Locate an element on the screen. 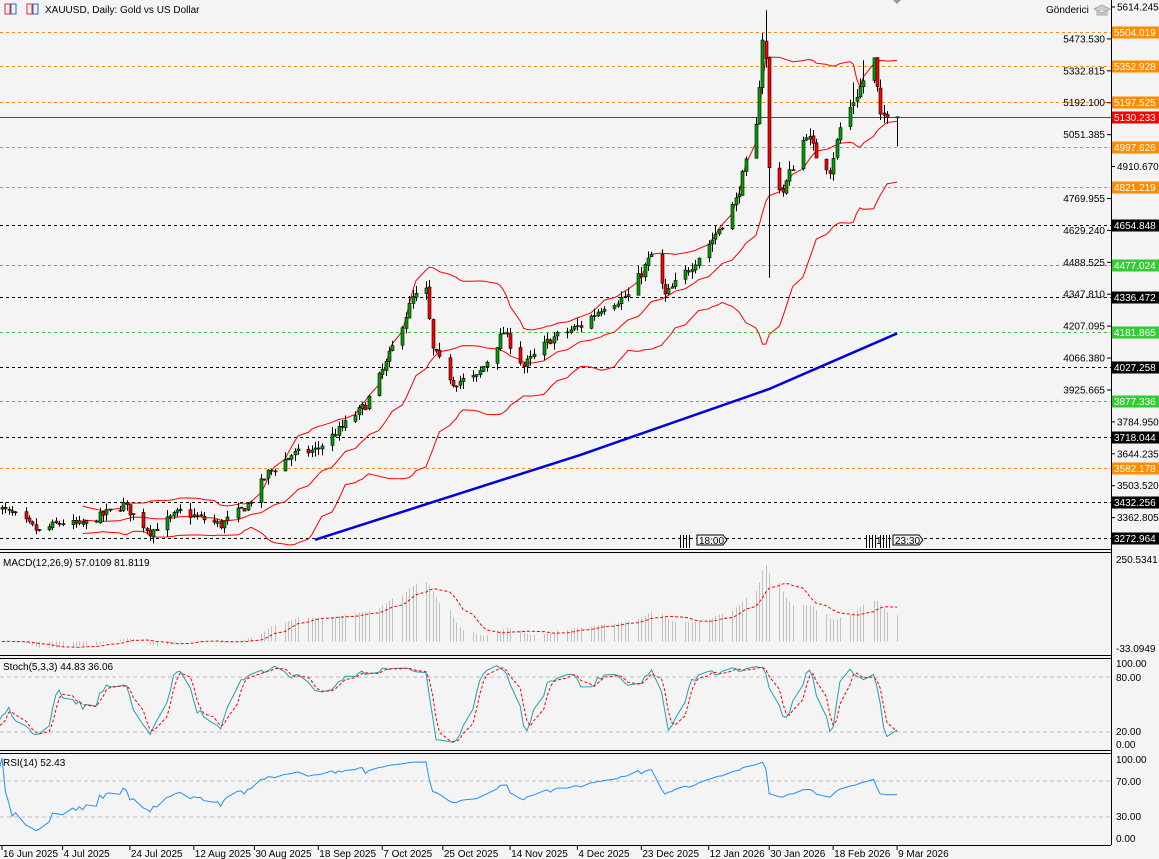  level-value: 5352.928 is located at coordinates (1135, 67).